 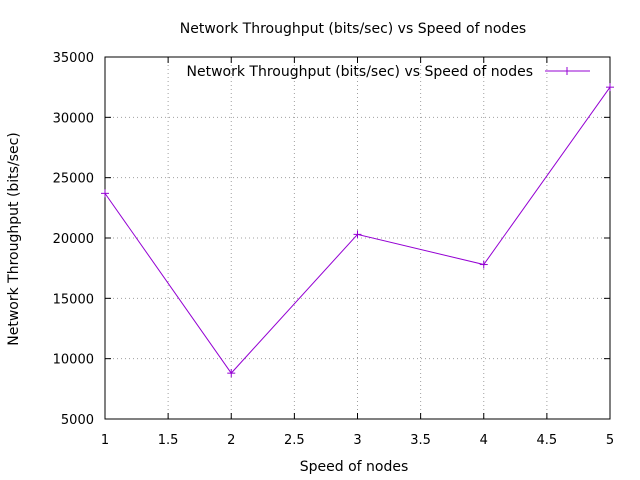 I want to click on x-tick-label: 3, so click(x=357, y=440).